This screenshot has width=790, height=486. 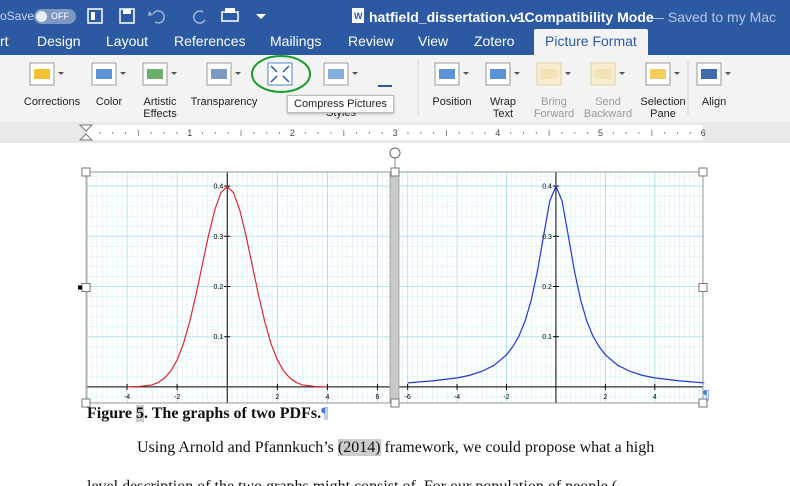 I want to click on tab: Zotero, so click(x=494, y=41).